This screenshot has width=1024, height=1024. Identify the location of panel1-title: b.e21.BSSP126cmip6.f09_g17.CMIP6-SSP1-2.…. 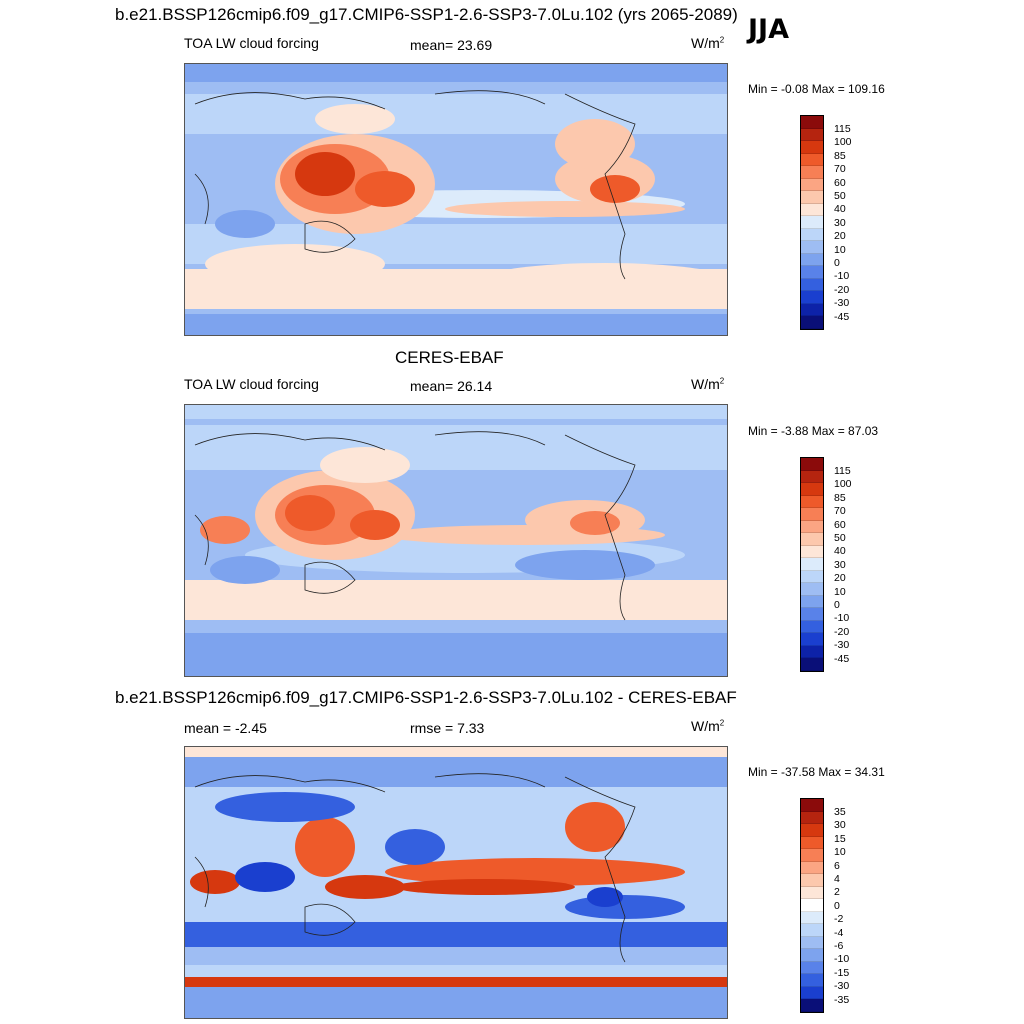
(426, 14).